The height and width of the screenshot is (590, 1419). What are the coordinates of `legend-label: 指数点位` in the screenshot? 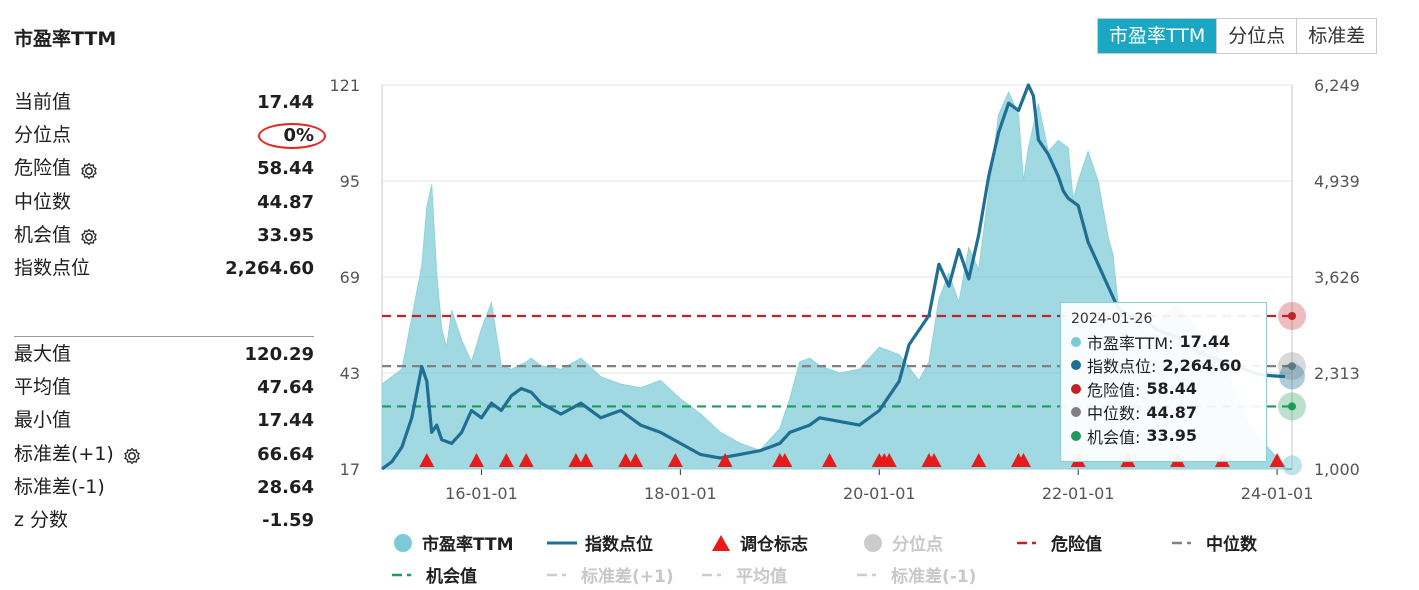 It's located at (619, 545).